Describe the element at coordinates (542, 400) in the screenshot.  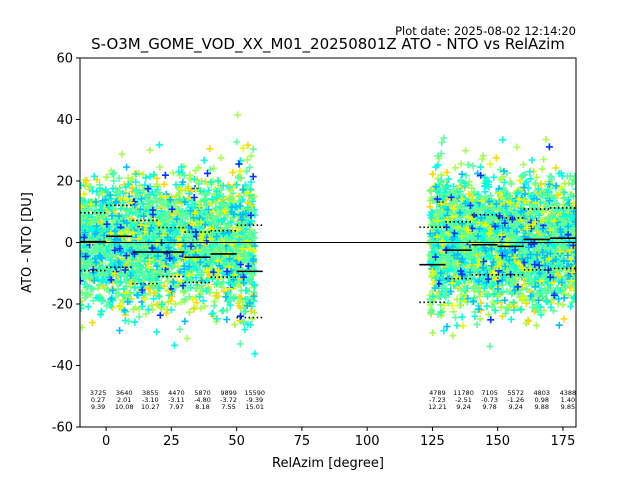
I see `bin-mean-label: 0.98` at that location.